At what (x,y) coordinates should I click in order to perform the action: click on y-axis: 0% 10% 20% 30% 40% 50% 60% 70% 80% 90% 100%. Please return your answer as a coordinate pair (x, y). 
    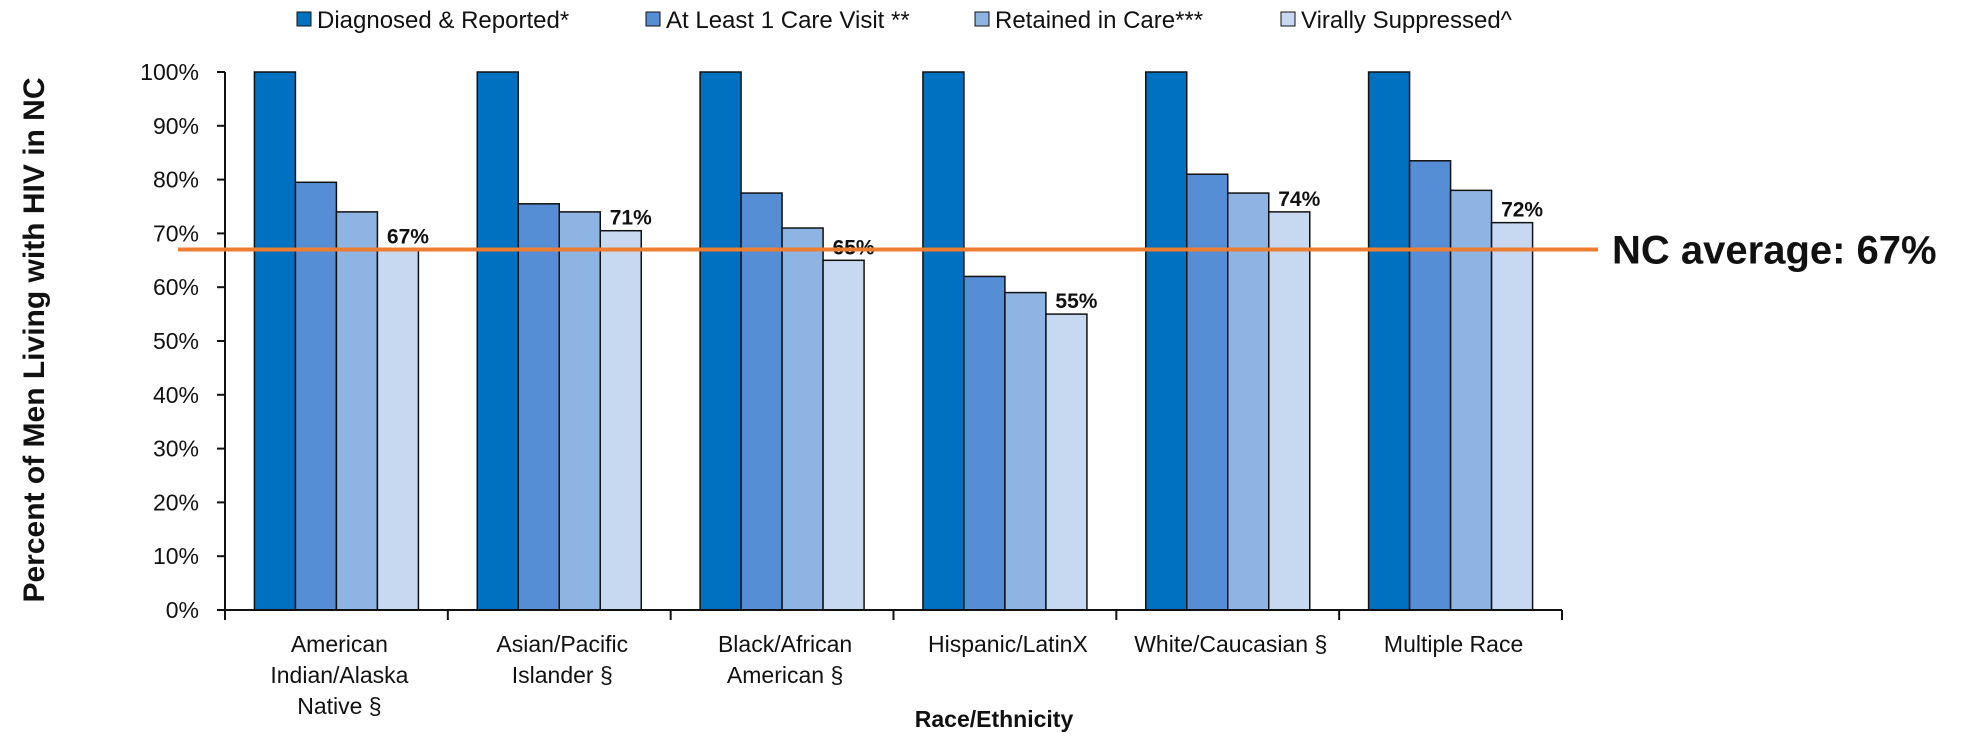
    Looking at the image, I should click on (183, 341).